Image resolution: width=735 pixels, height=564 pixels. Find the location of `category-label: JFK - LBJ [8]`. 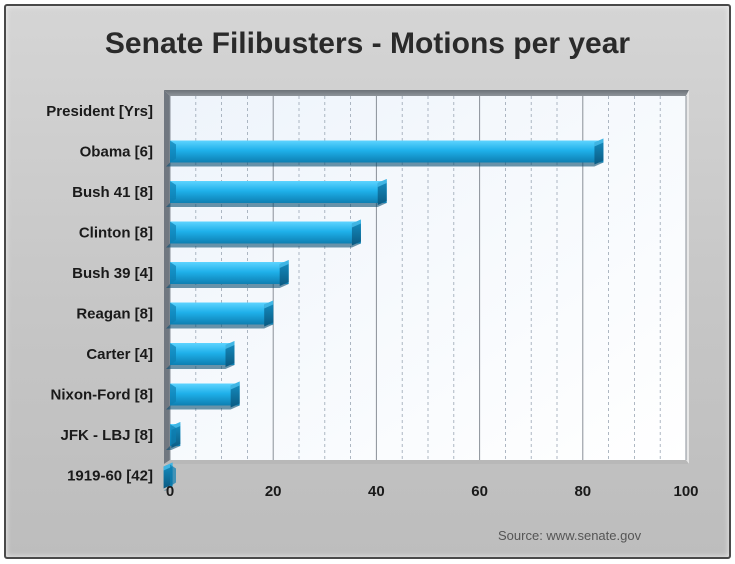

category-label: JFK - LBJ [8] is located at coordinates (106, 435).